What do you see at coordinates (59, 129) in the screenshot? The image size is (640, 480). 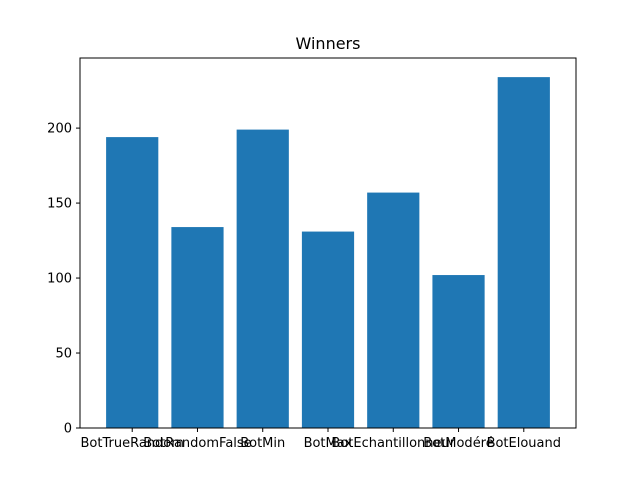 I see `y-tick-label-4: 200` at bounding box center [59, 129].